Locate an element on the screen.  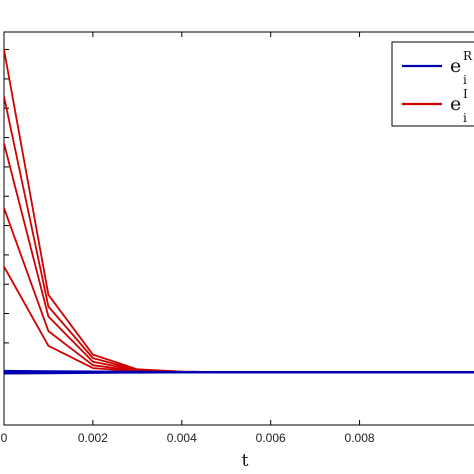
legend-label-i-sup: I is located at coordinates (465, 94).